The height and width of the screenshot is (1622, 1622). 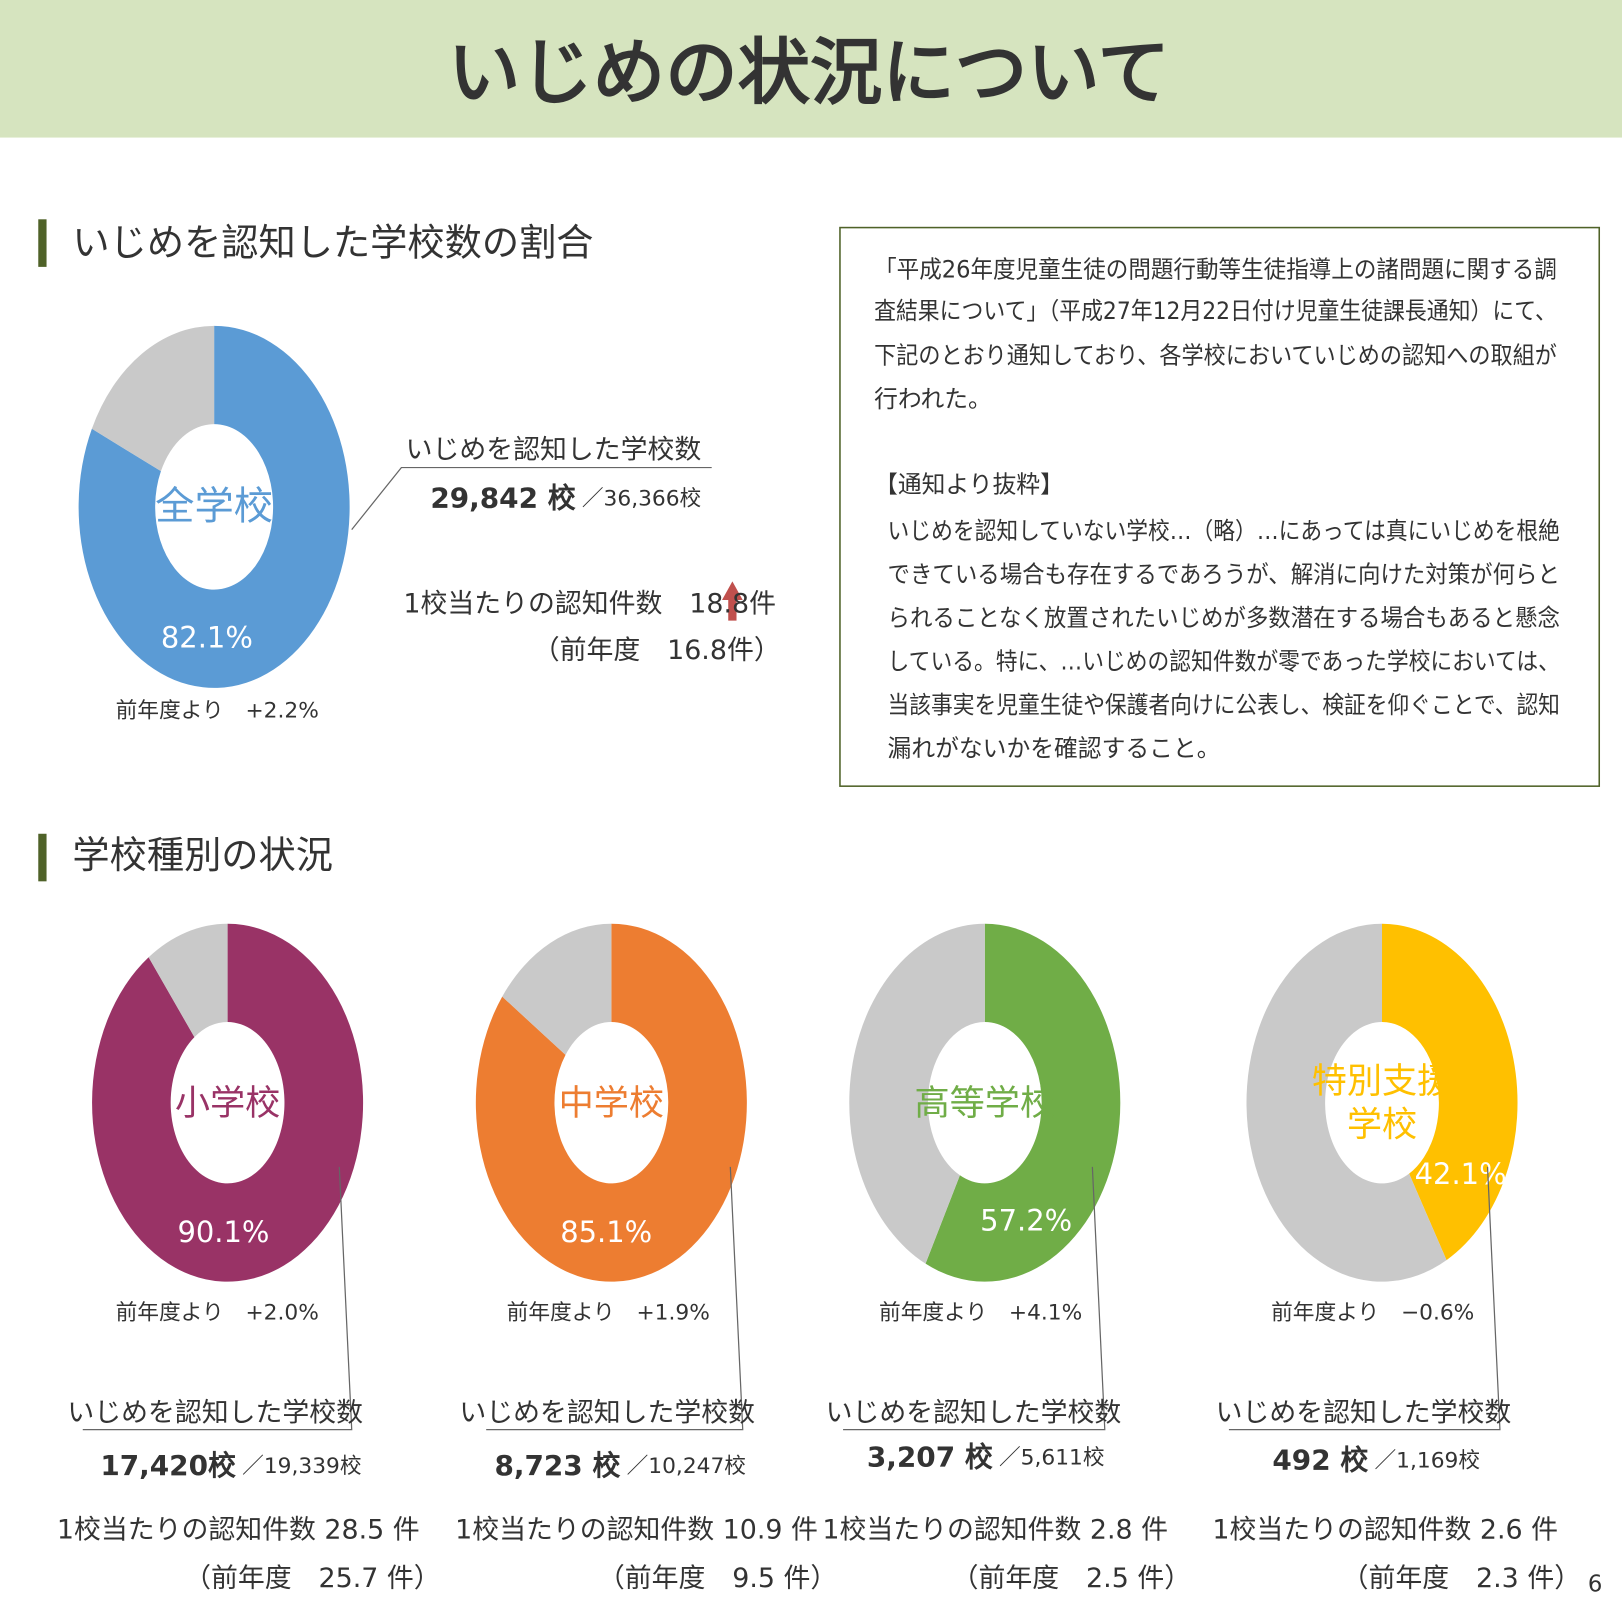 What do you see at coordinates (1224, 705) in the screenshot?
I see `quote-line: 当該事実を児童生徒や保護者向けに公表し、検証を仰ぐことで、認知` at bounding box center [1224, 705].